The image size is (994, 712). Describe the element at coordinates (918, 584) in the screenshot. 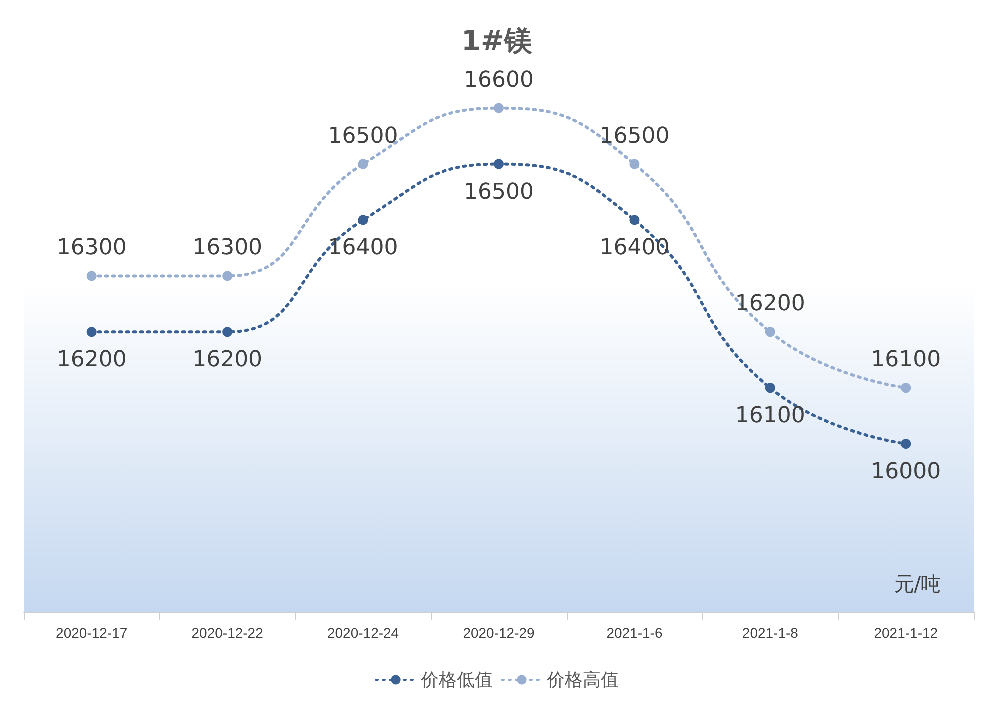

I see `text: 元/吨` at that location.